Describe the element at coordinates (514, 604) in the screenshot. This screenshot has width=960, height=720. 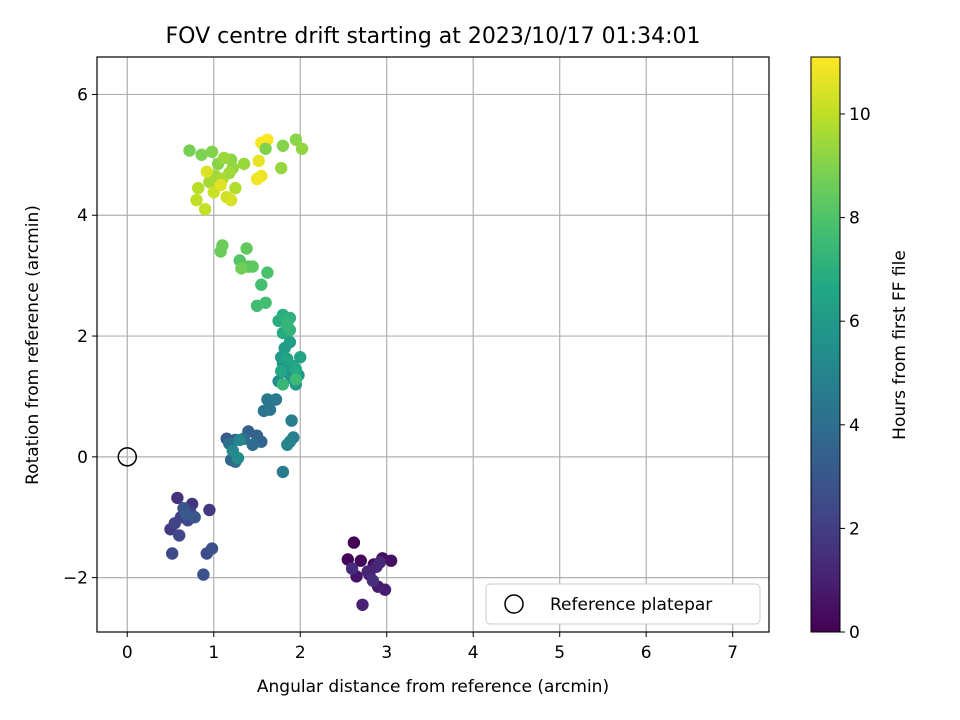
I see `legend-marker` at that location.